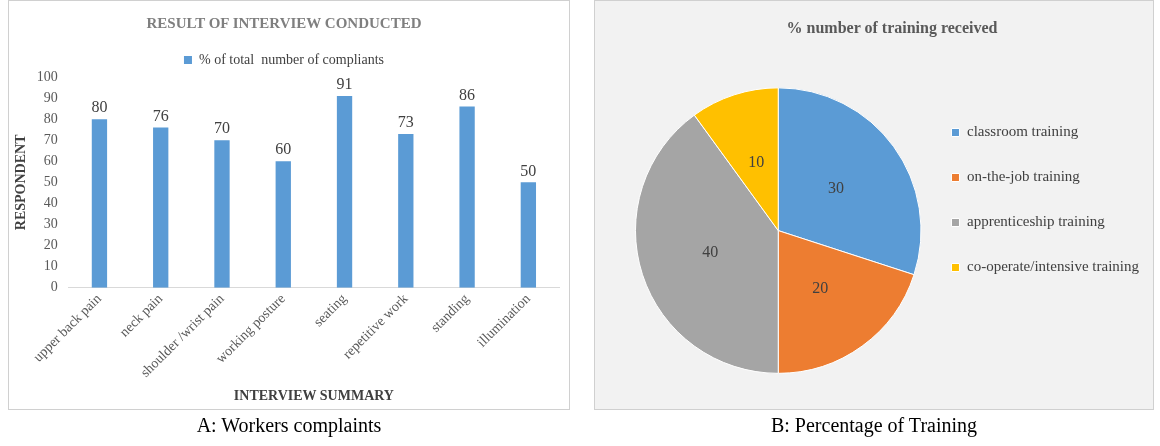  I want to click on text: A: Workers complaints, so click(289, 425).